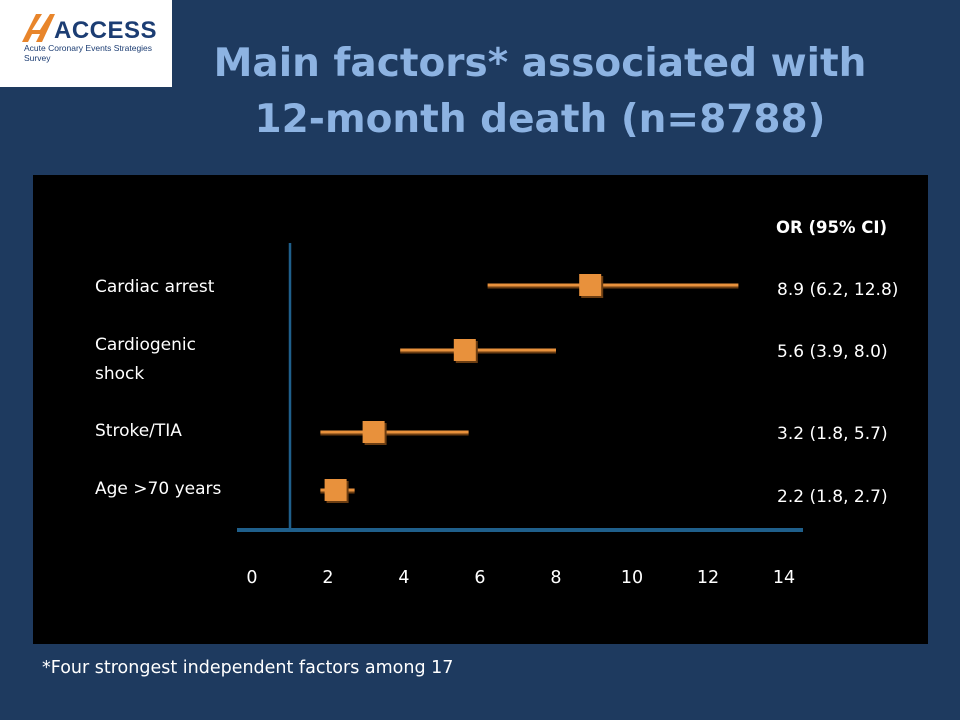  I want to click on access-logo-icon, so click(38, 28).